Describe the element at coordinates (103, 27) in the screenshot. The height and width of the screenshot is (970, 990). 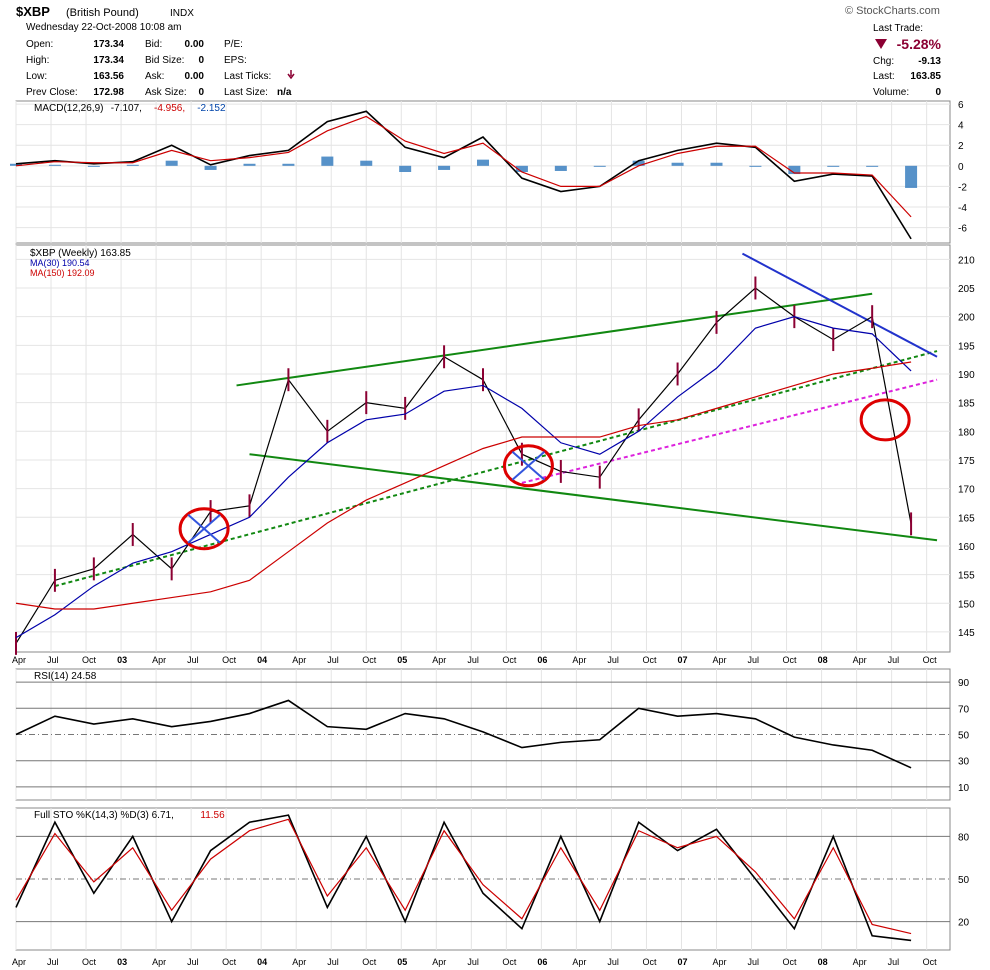
I see `datetime: Wednesday 22-Oct-2008 10:08 am` at that location.